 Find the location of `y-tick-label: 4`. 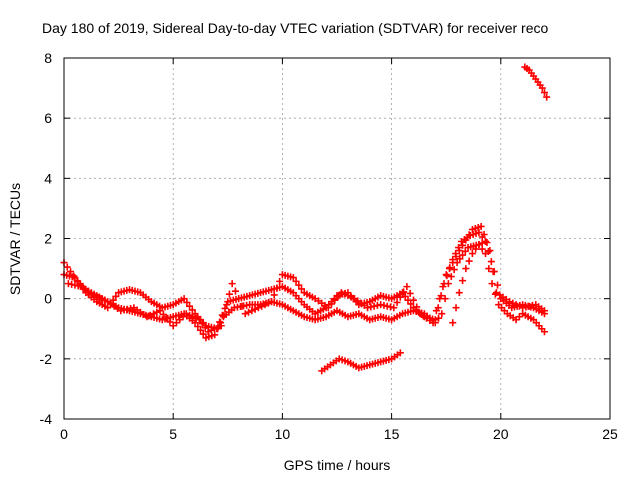

y-tick-label: 4 is located at coordinates (48, 178).